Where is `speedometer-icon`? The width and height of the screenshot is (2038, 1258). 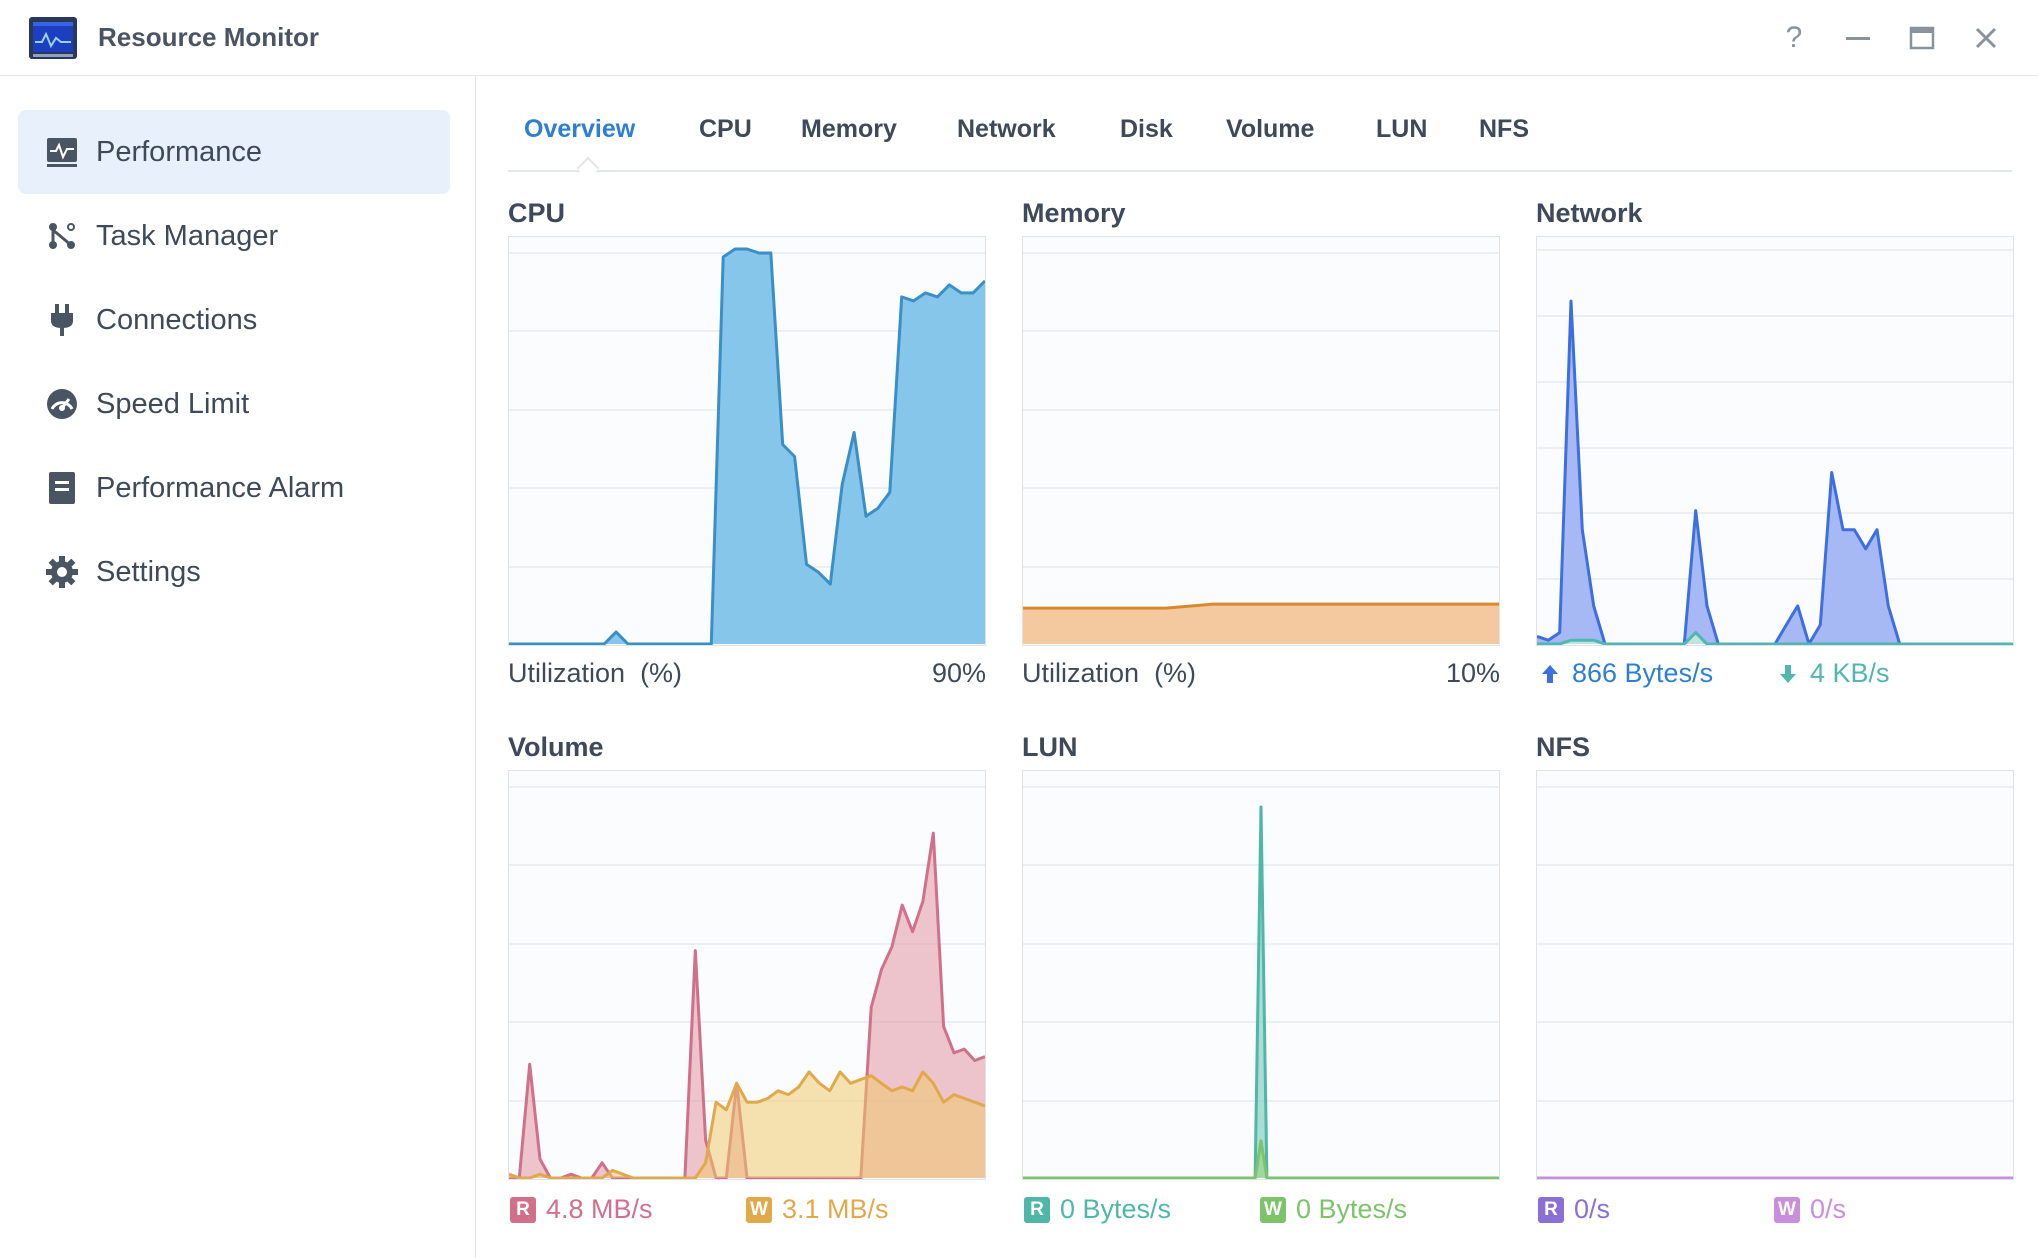
speedometer-icon is located at coordinates (62, 404).